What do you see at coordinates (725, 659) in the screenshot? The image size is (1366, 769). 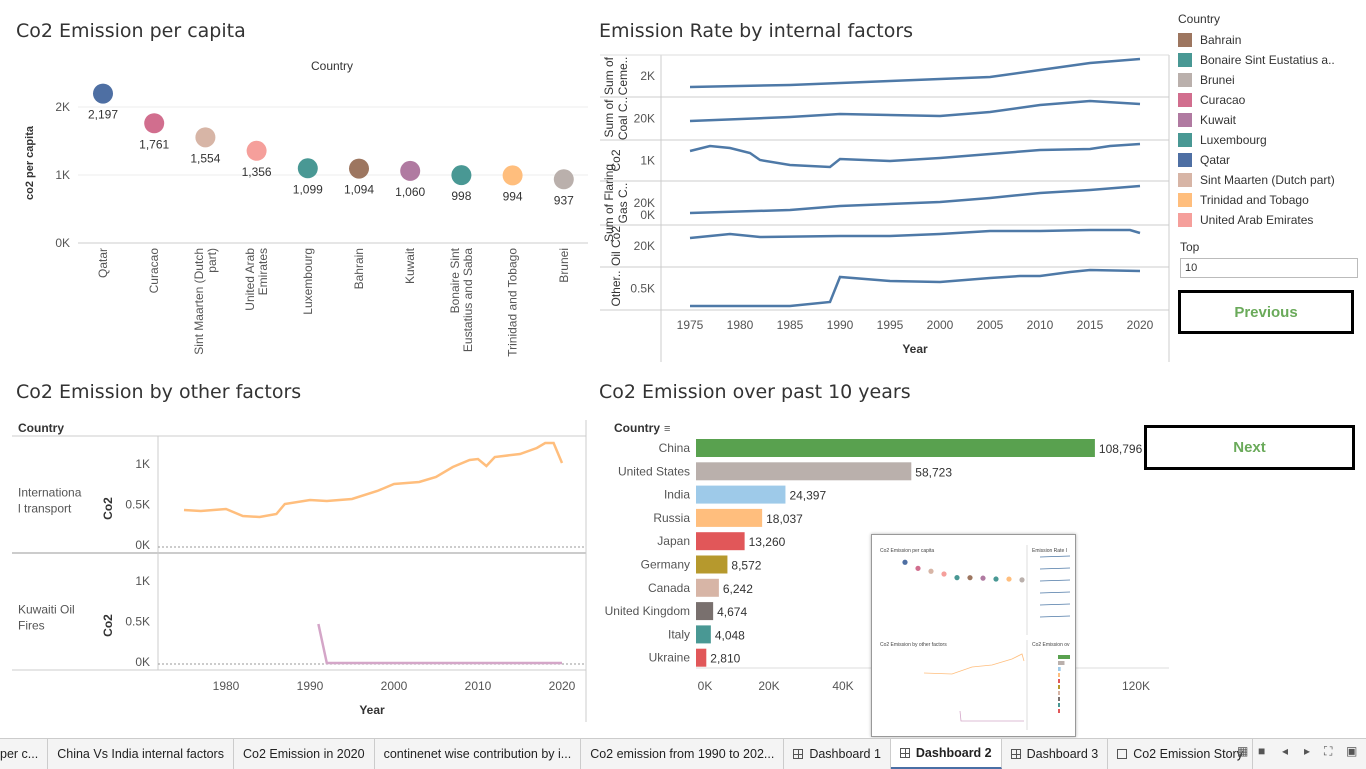 I see `chart4-value-label: 2,810` at bounding box center [725, 659].